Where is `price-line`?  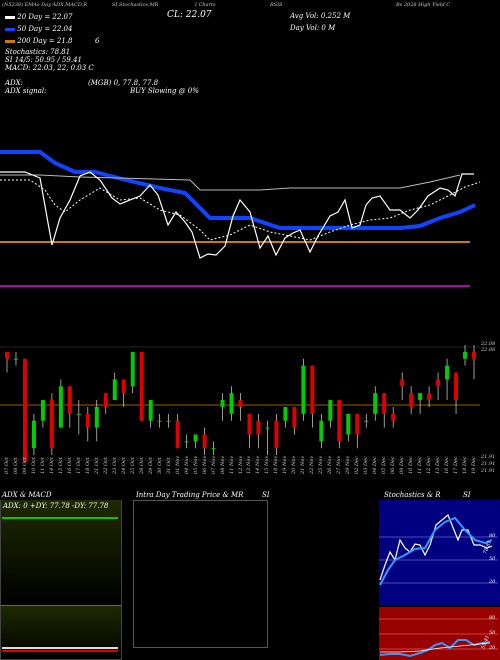 price-line is located at coordinates (237, 215).